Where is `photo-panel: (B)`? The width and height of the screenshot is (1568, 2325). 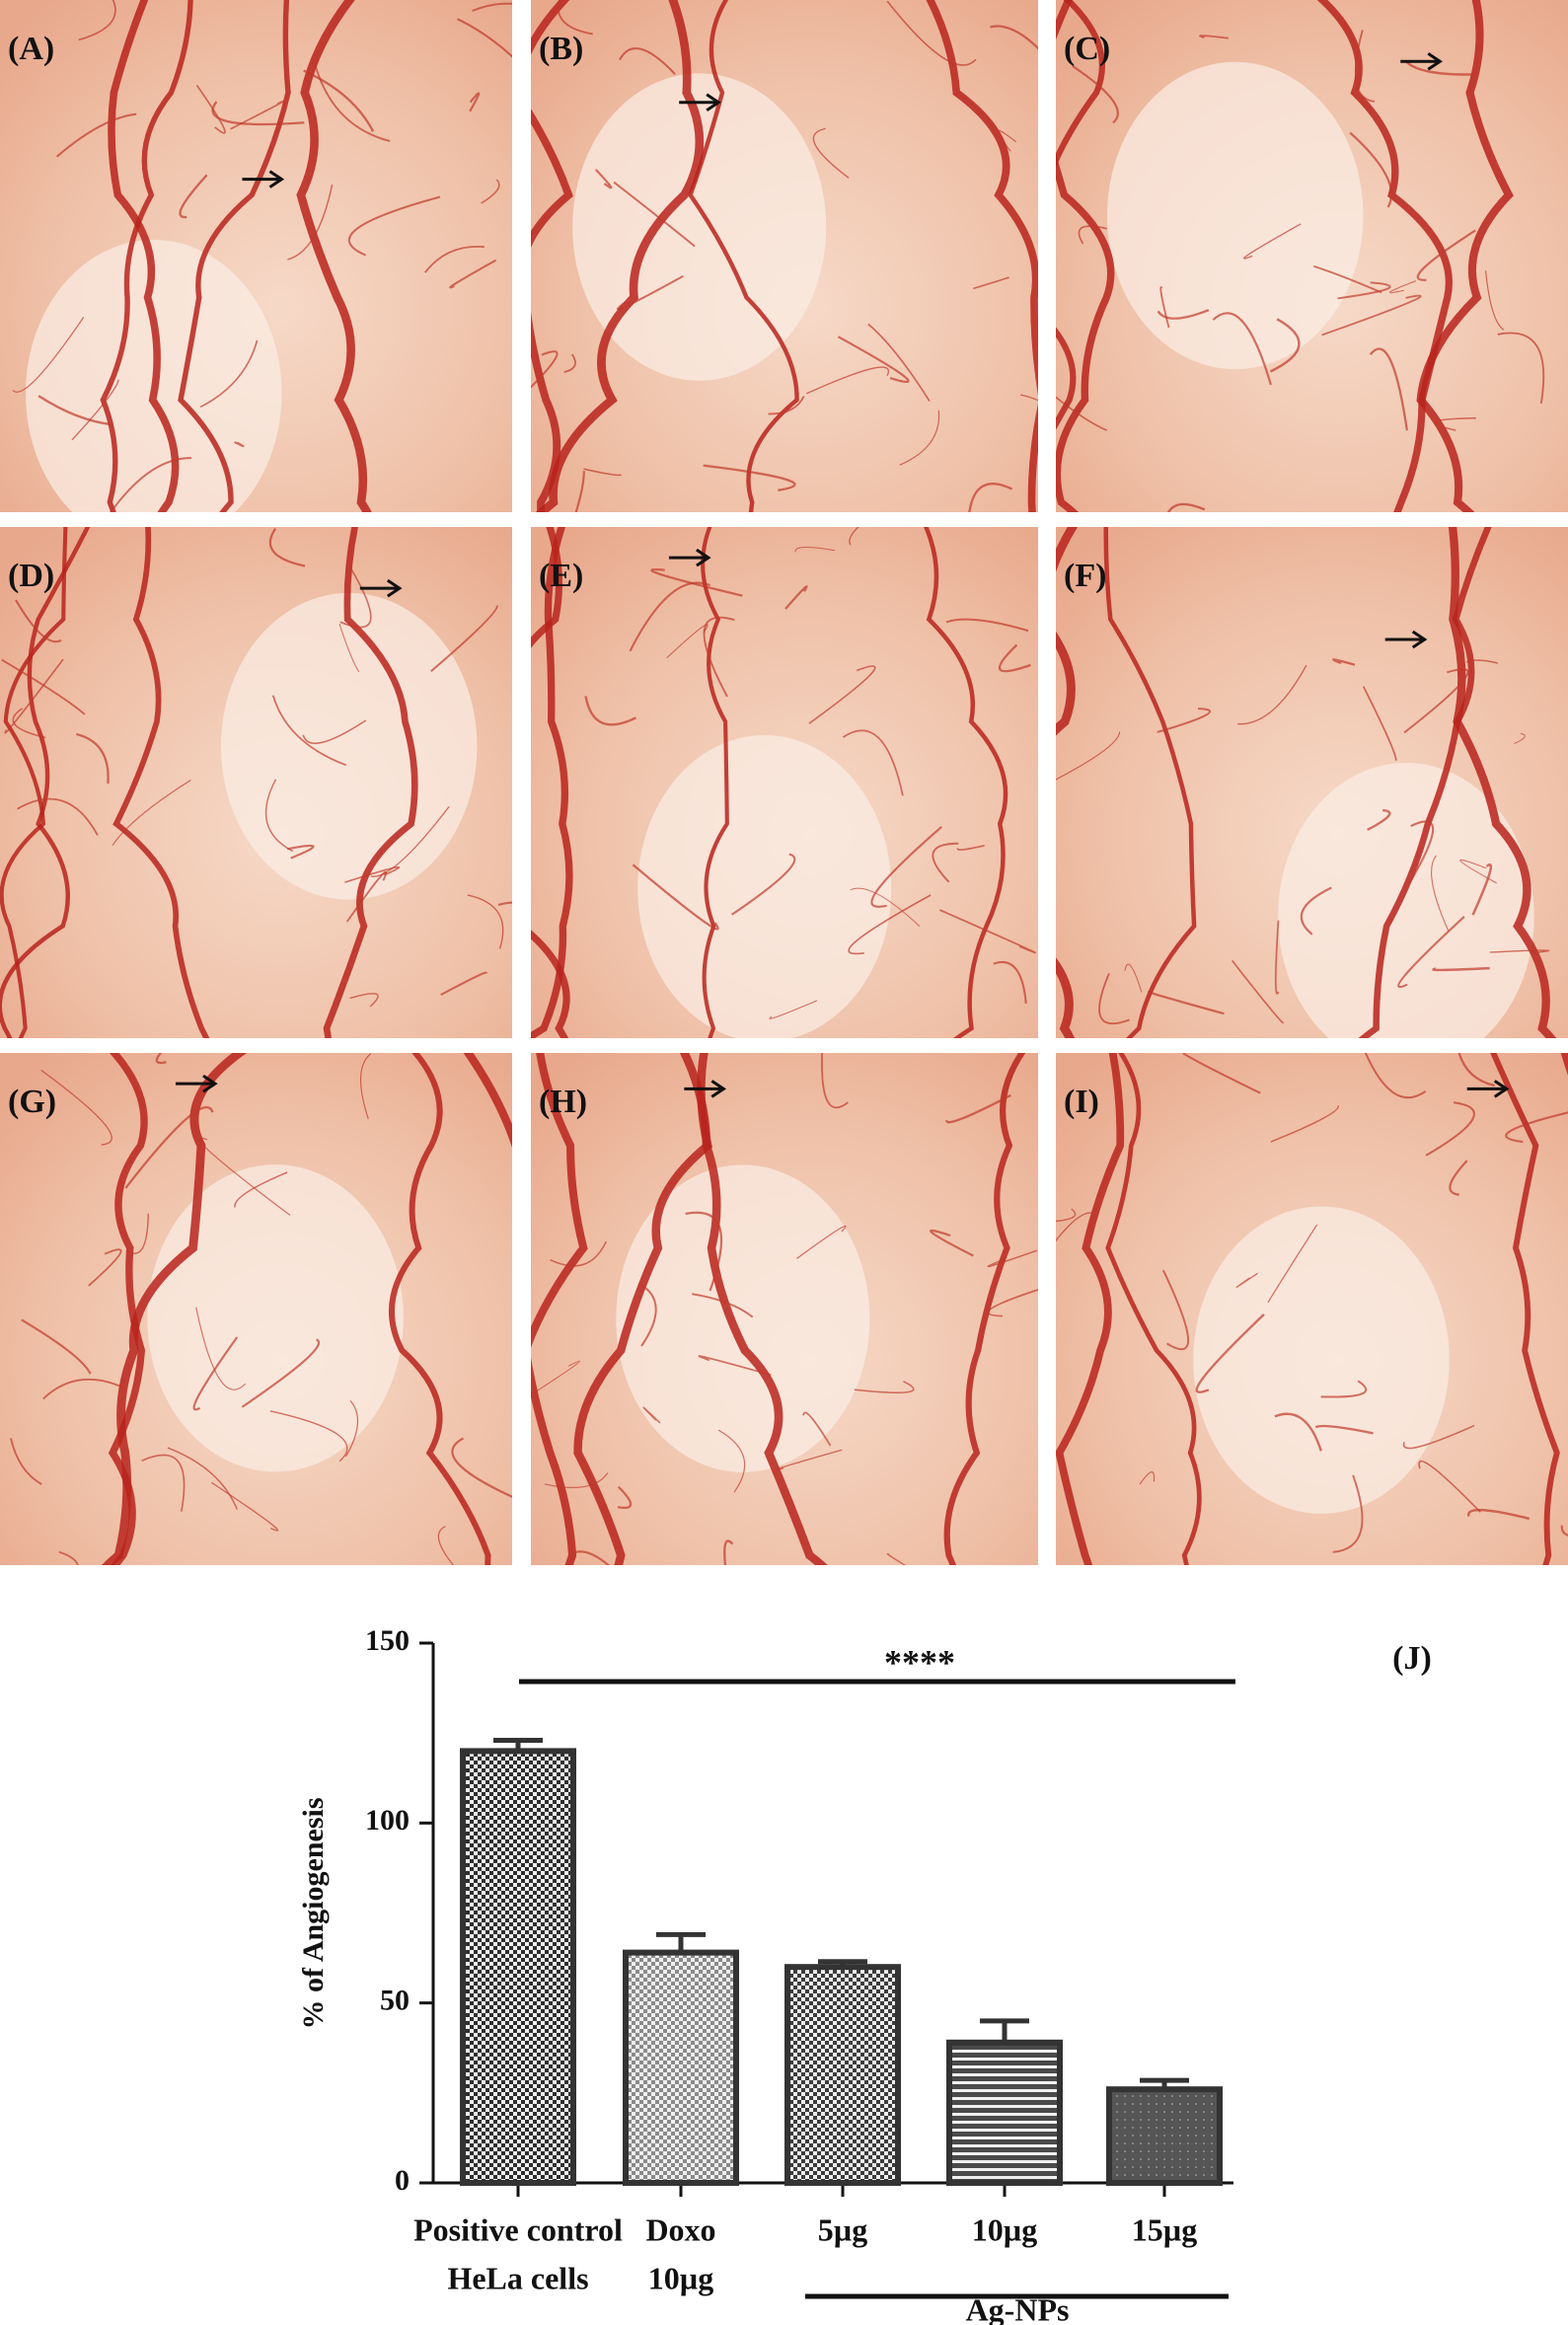
photo-panel: (B) is located at coordinates (784, 256).